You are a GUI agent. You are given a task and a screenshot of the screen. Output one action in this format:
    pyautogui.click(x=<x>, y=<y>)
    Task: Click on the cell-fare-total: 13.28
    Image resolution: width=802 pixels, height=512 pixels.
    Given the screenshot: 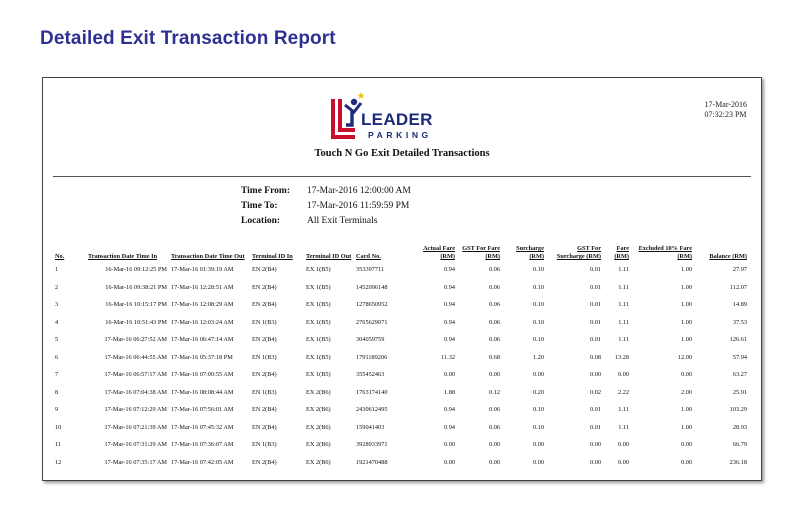 What is the action you would take?
    pyautogui.click(x=621, y=357)
    